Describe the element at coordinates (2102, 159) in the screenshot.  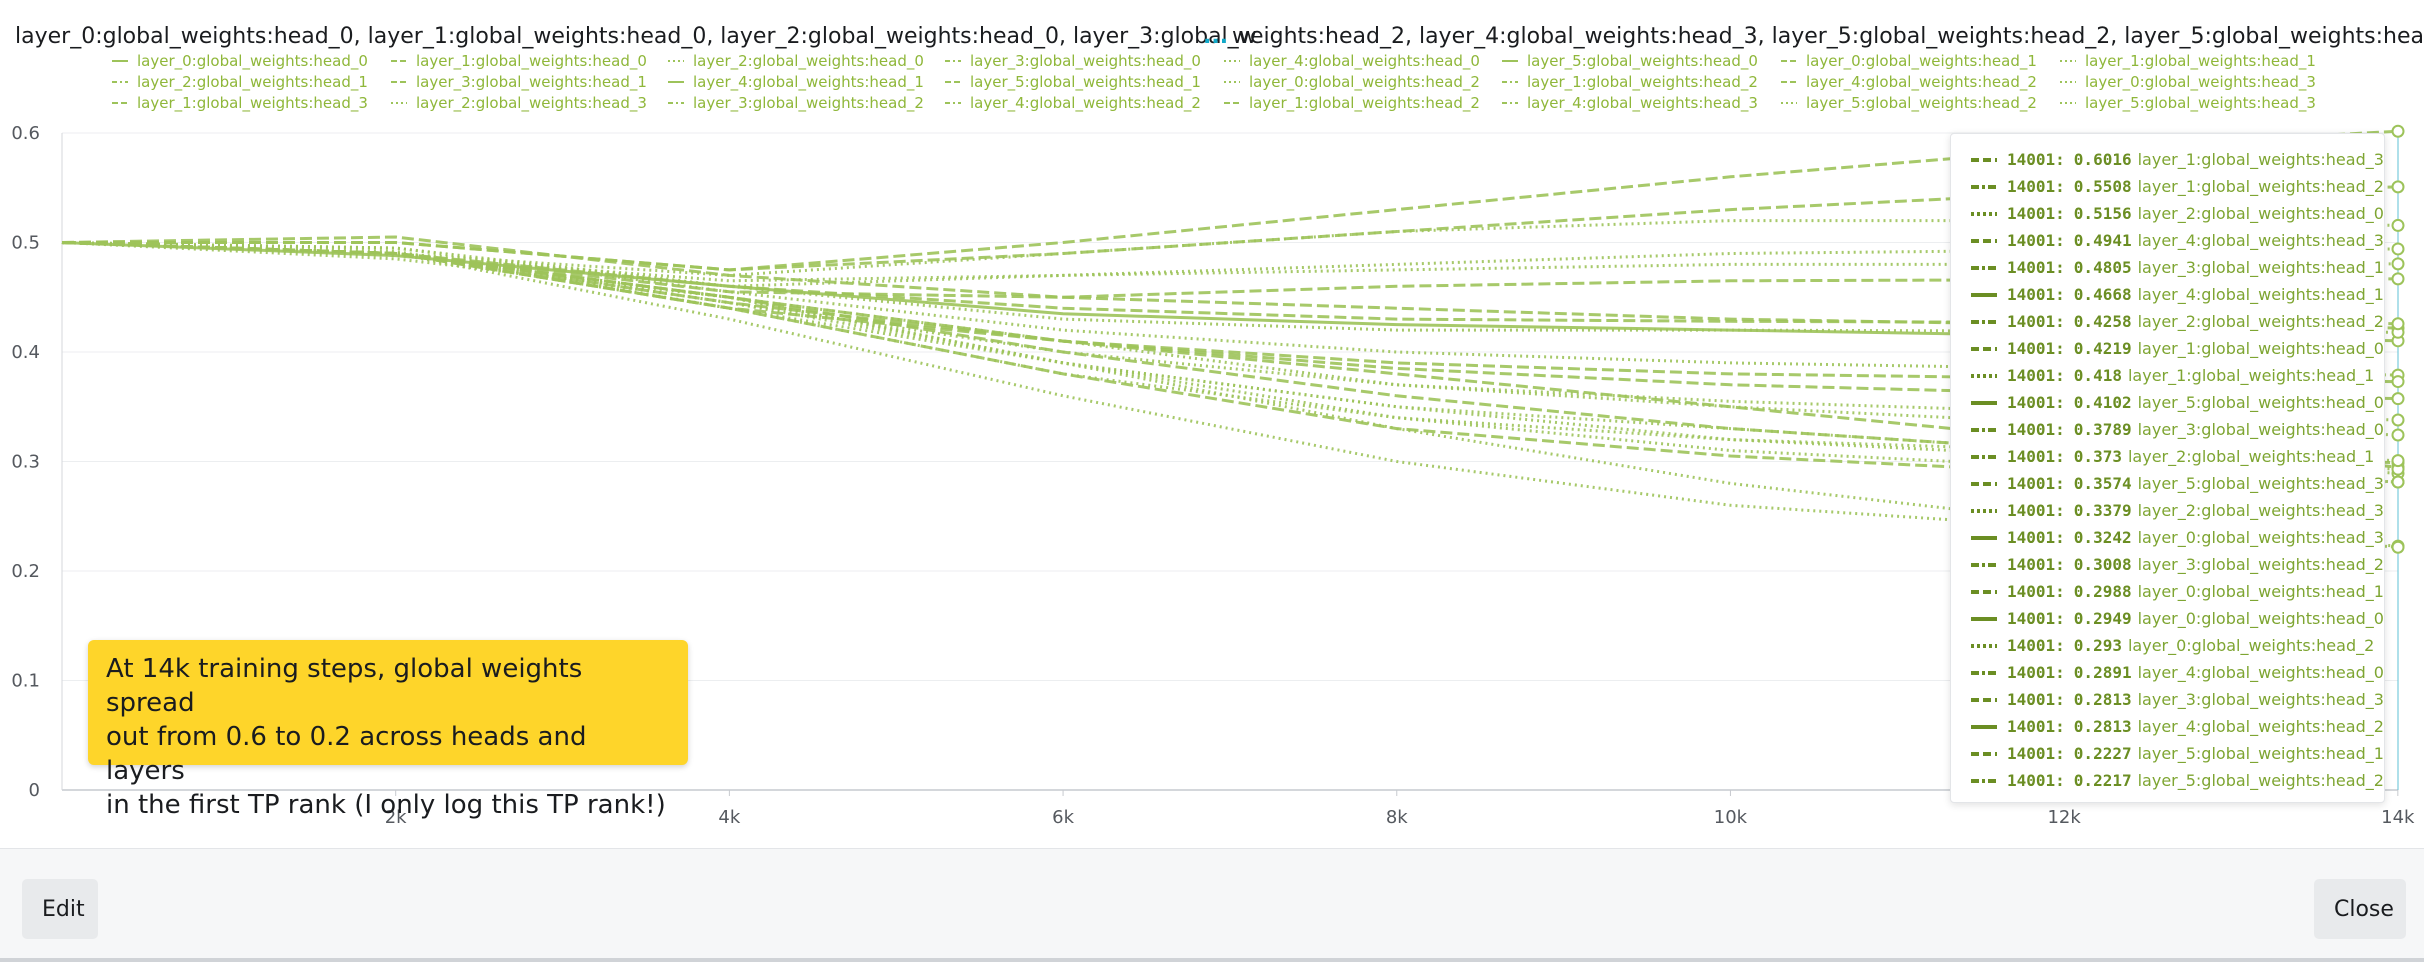
I see `tooltip-value: 0.6016` at that location.